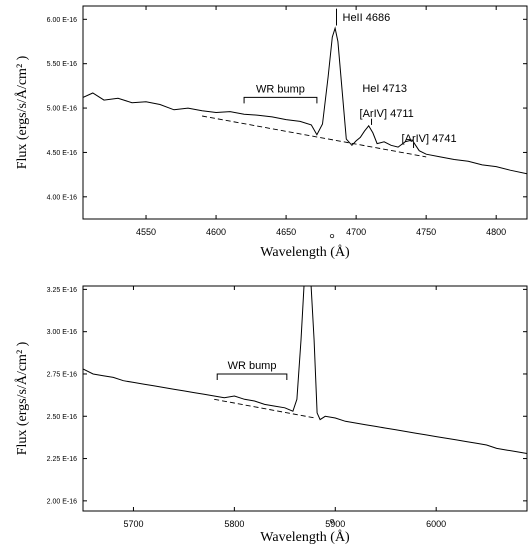 The image size is (529, 545). What do you see at coordinates (216, 232) in the screenshot?
I see `x-tick-label: 4600` at bounding box center [216, 232].